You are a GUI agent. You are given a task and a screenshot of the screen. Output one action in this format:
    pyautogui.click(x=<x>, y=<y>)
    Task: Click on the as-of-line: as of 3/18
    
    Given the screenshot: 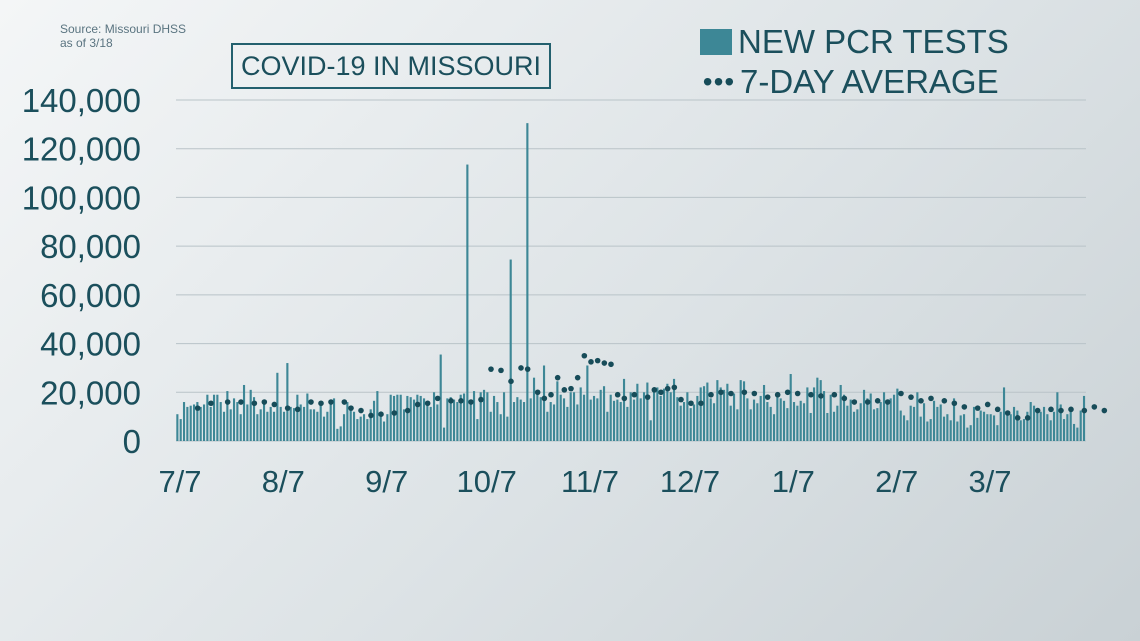 What is the action you would take?
    pyautogui.click(x=86, y=43)
    